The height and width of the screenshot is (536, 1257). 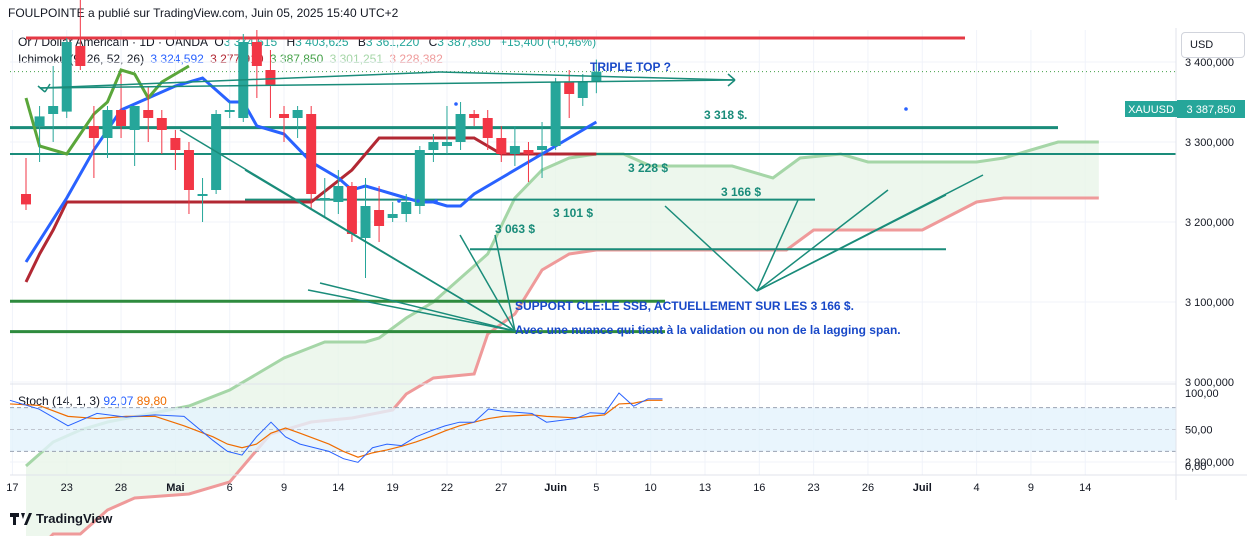 I want to click on date-tick: 6, so click(x=230, y=488).